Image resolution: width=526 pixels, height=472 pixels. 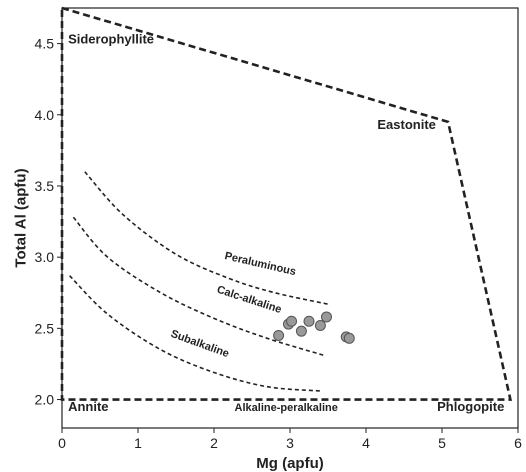 I want to click on y-tick-label: 3.5, so click(x=45, y=186).